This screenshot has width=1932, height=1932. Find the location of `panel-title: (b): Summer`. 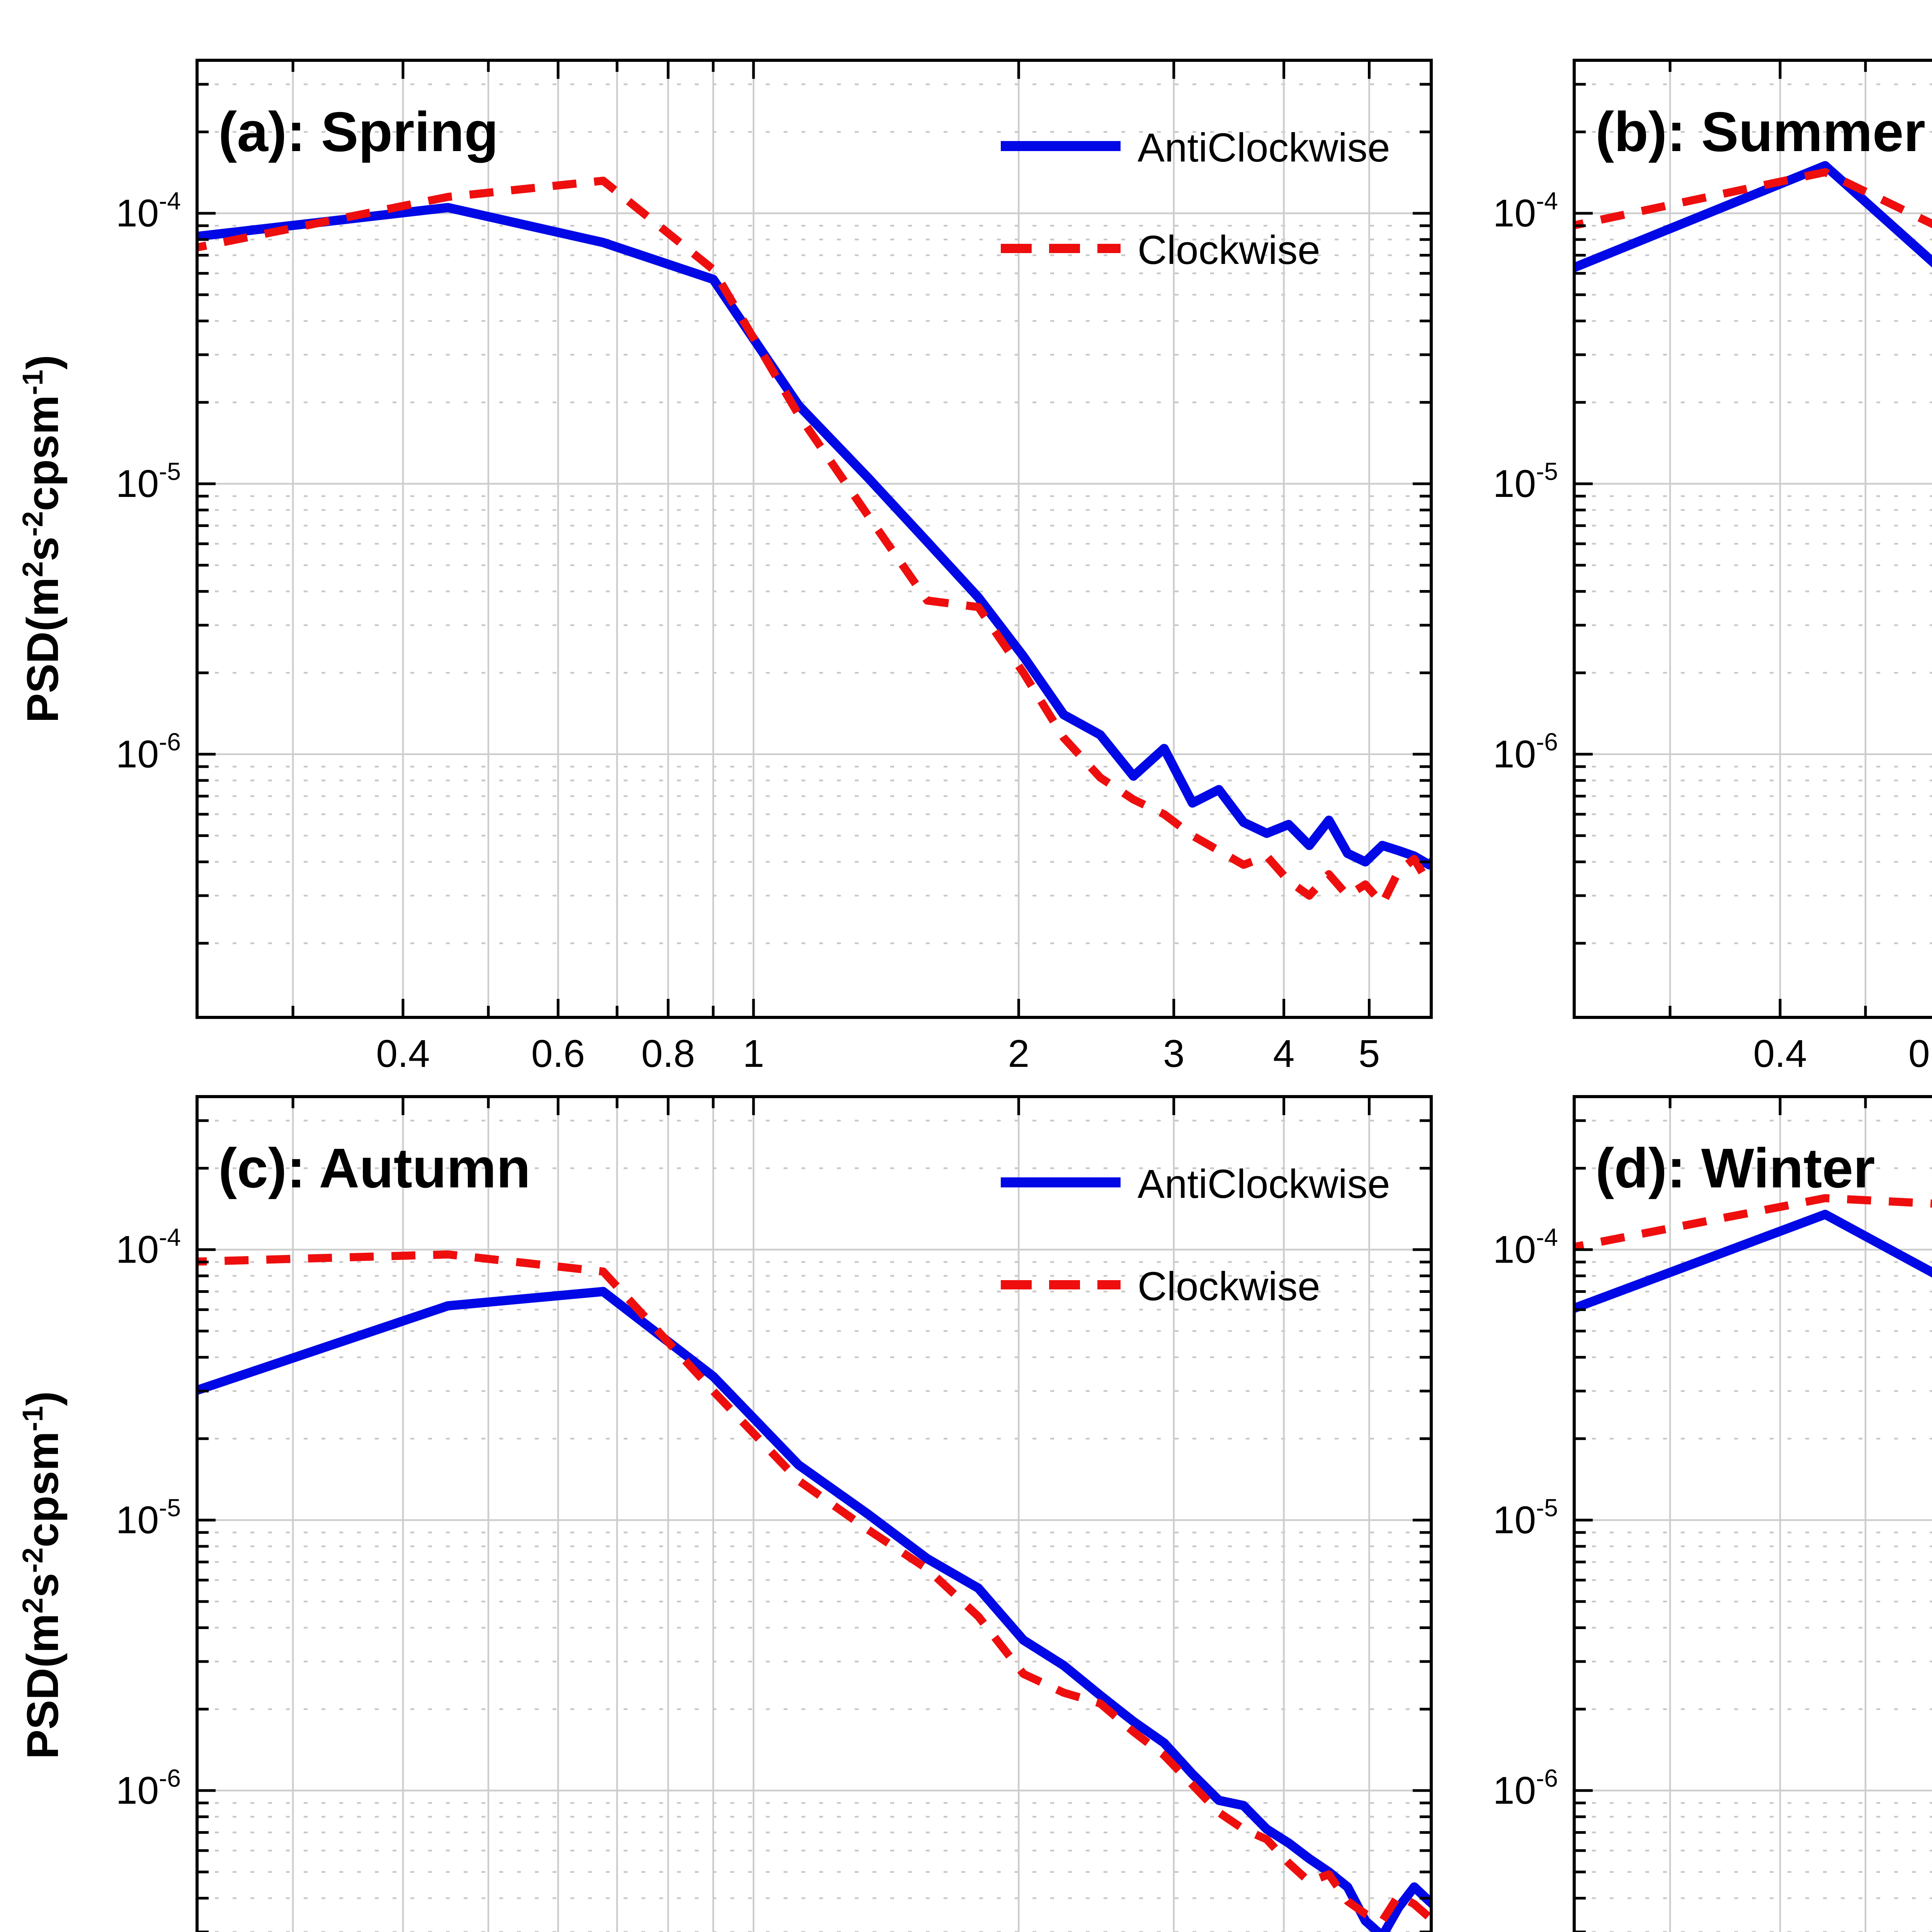

panel-title: (b): Summer is located at coordinates (1760, 131).